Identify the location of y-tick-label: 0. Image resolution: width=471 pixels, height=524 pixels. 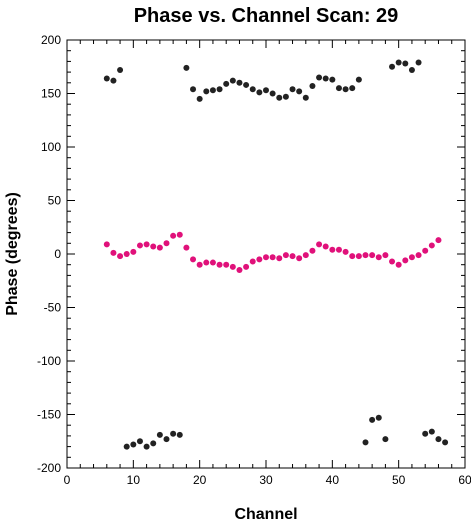
(57, 254).